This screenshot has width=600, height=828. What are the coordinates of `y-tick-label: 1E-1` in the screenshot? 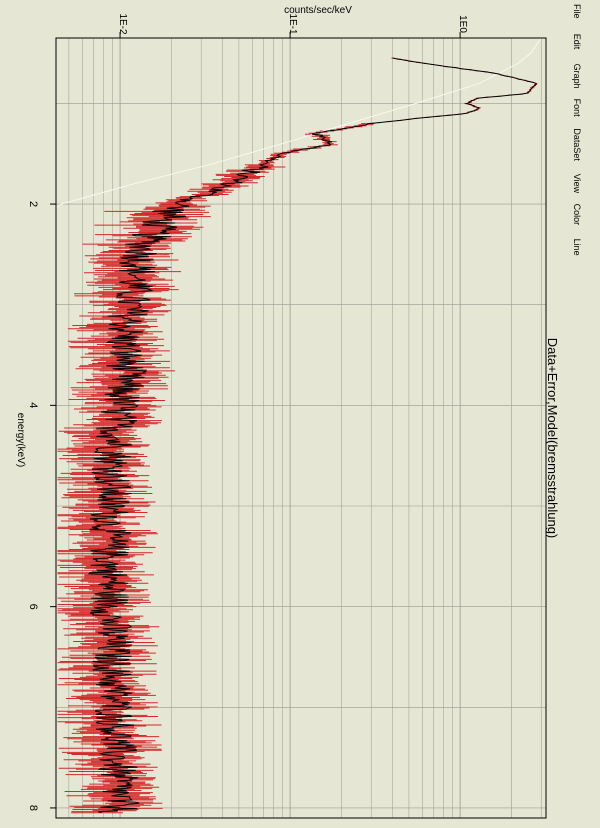 It's located at (292, 24).